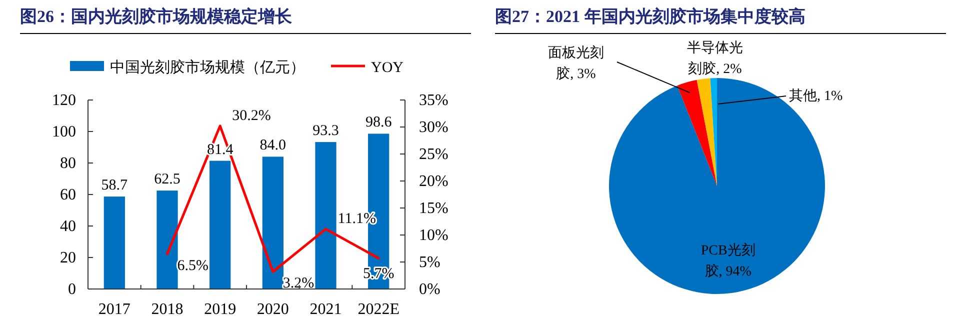 This screenshot has width=955, height=321. I want to click on y-tick-label: 100, so click(64, 132).